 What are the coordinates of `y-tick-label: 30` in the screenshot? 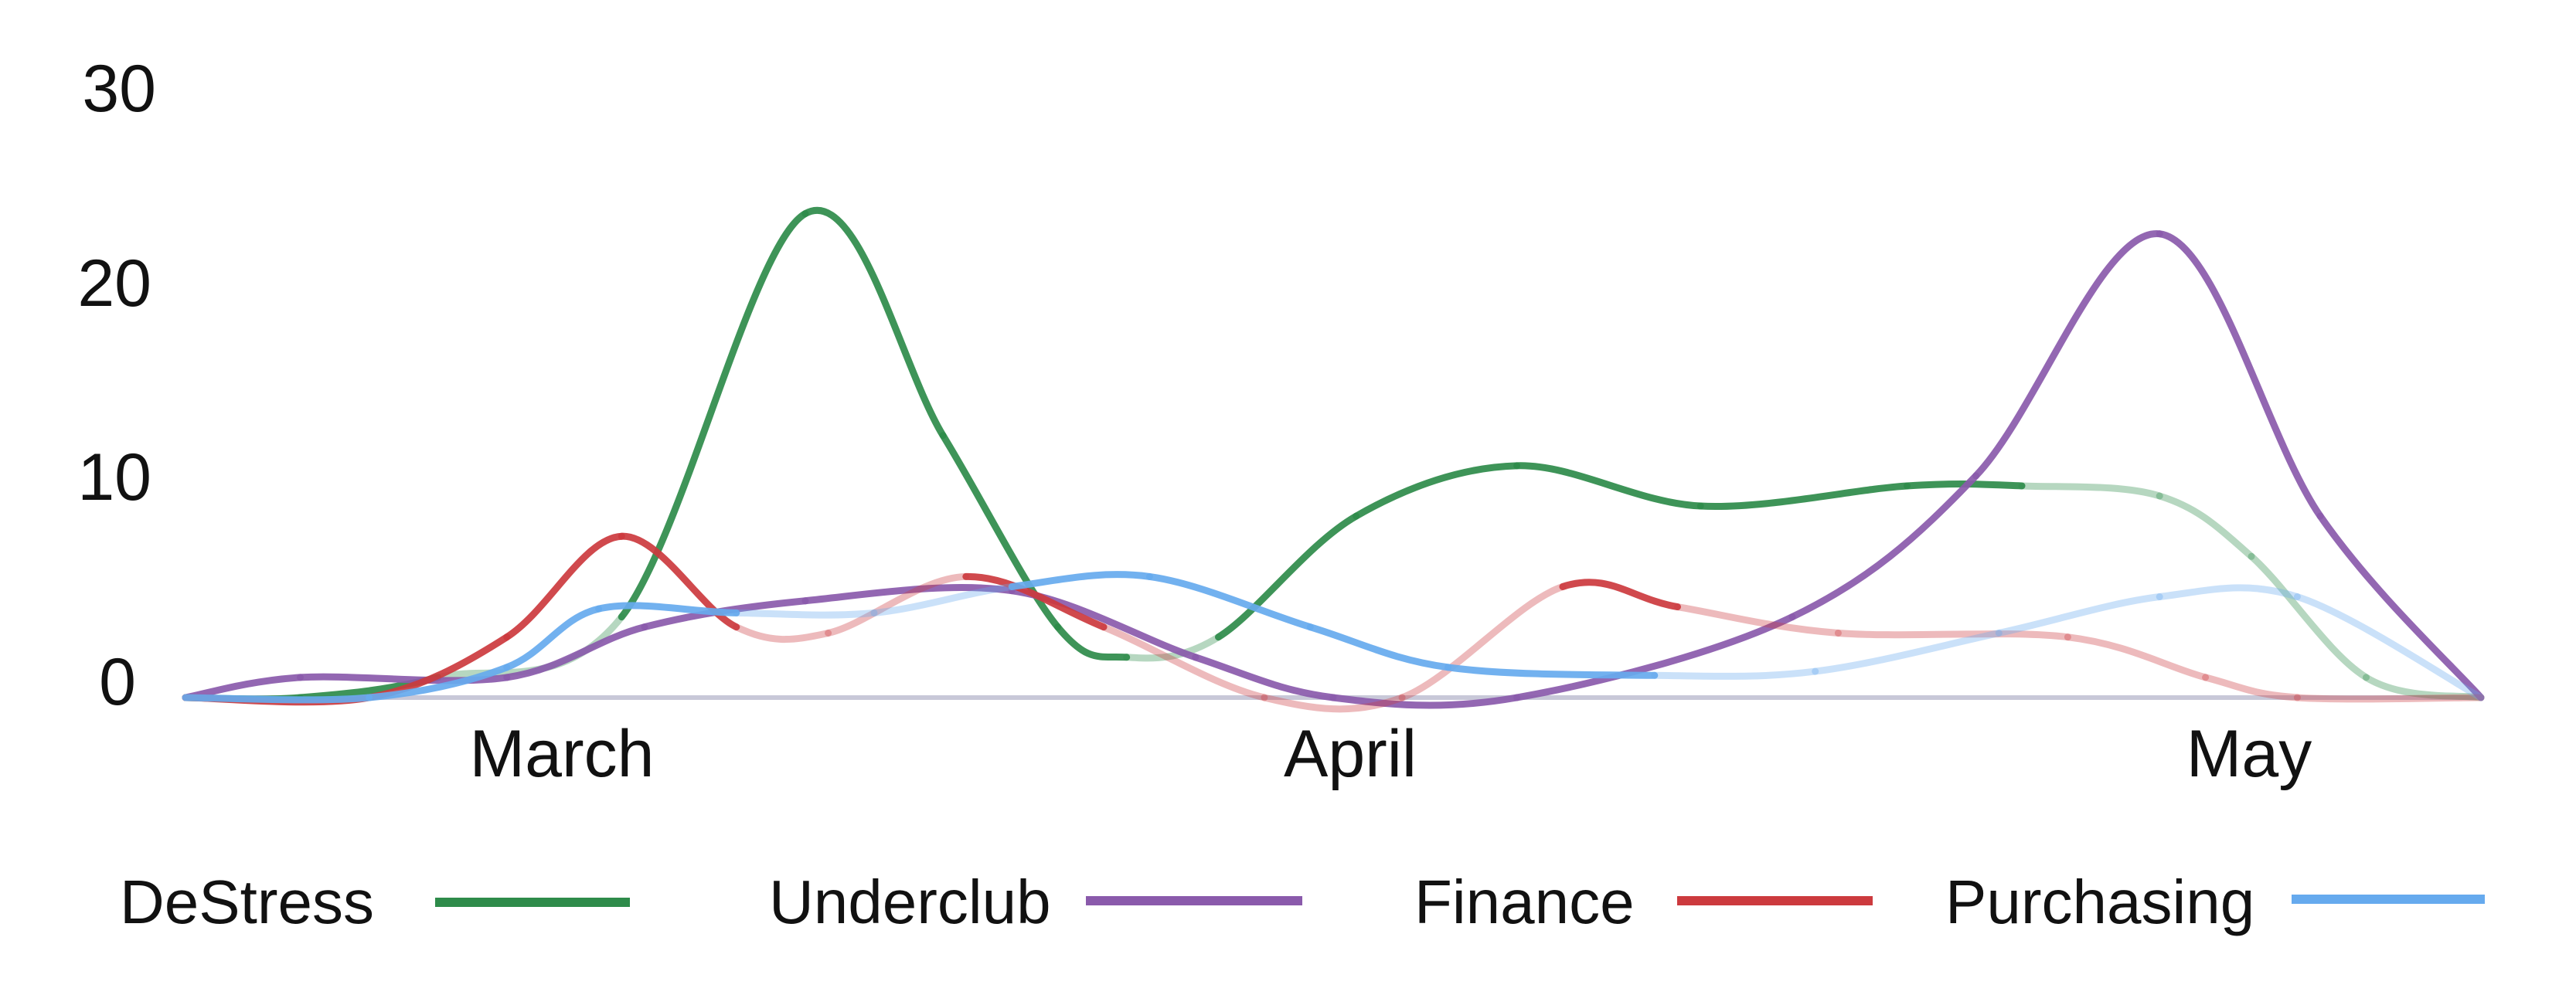 It's located at (119, 89).